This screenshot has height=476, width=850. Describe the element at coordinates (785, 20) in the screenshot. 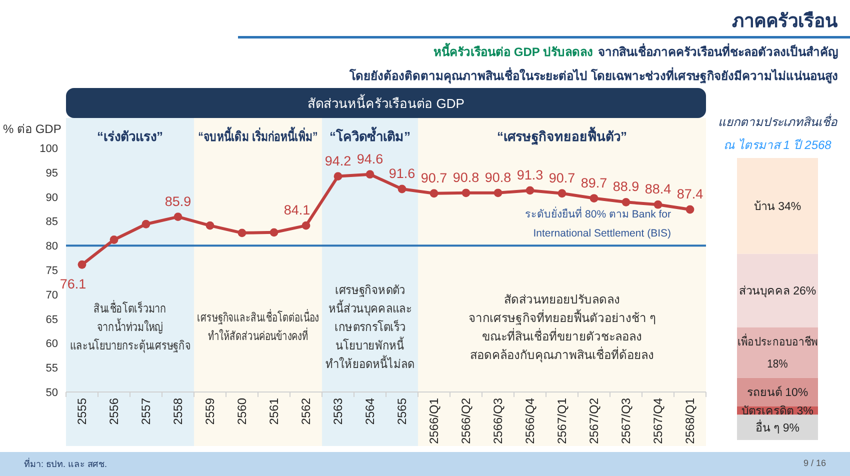

I see `text: ภาคครัวเรือน` at that location.